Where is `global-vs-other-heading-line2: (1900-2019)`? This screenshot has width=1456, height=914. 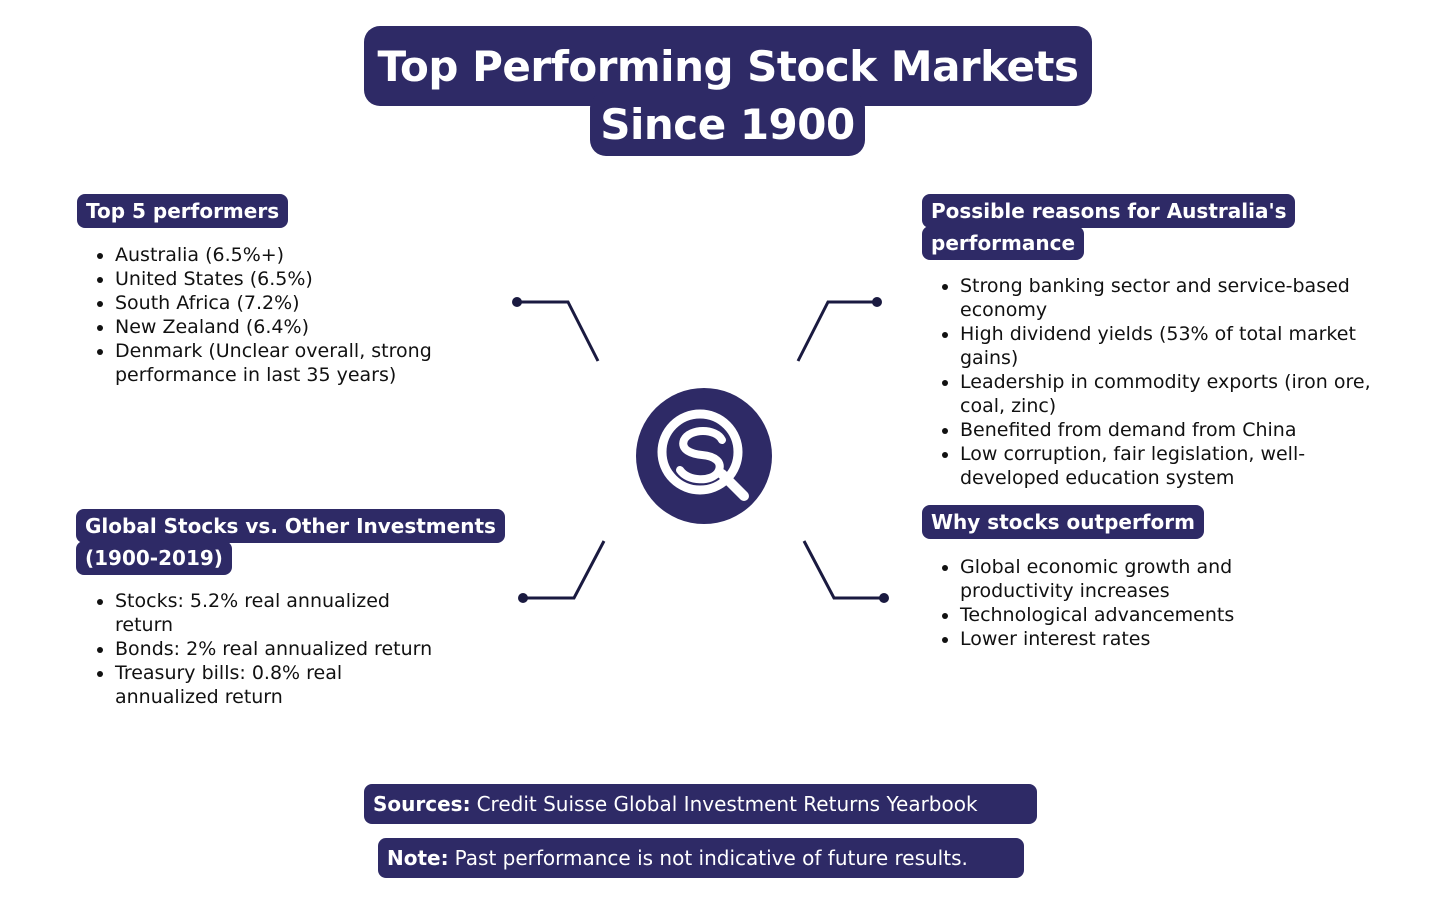
global-vs-other-heading-line2: (1900-2019) is located at coordinates (154, 558).